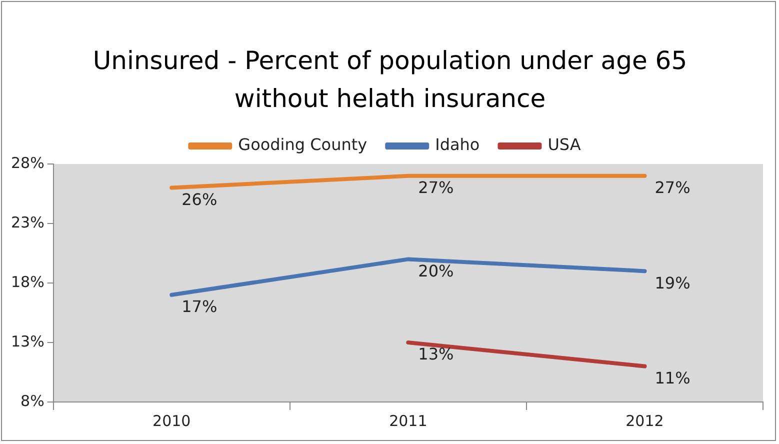 The image size is (779, 444). I want to click on legend-label: Gooding County, so click(303, 144).